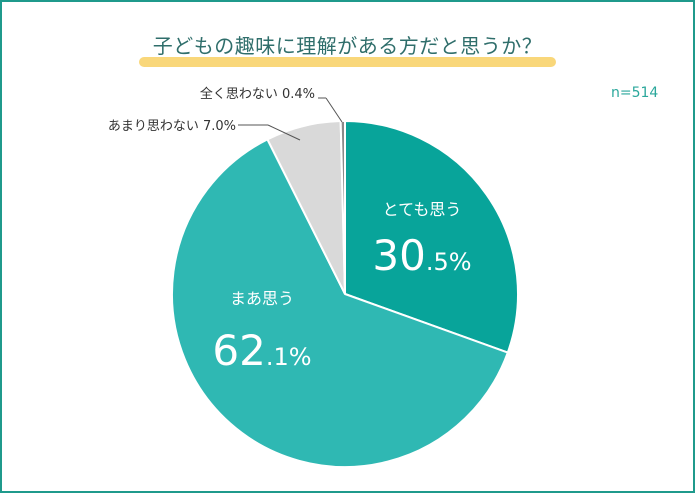 This screenshot has width=695, height=493. What do you see at coordinates (421, 255) in the screenshot?
I see `slice-value-totemo: 30.5%` at bounding box center [421, 255].